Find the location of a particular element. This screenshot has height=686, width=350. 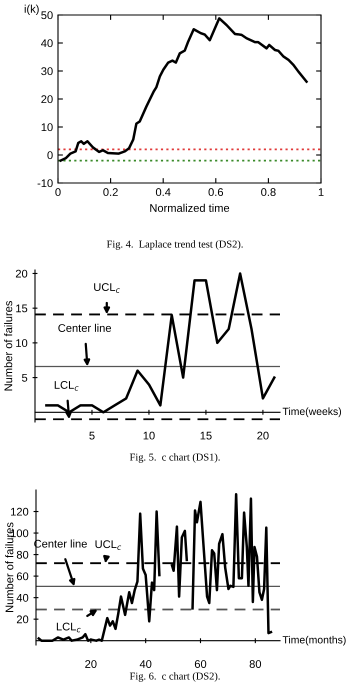

caption: Fig. 4. Laplace trend test (DS2). is located at coordinates (174, 245).